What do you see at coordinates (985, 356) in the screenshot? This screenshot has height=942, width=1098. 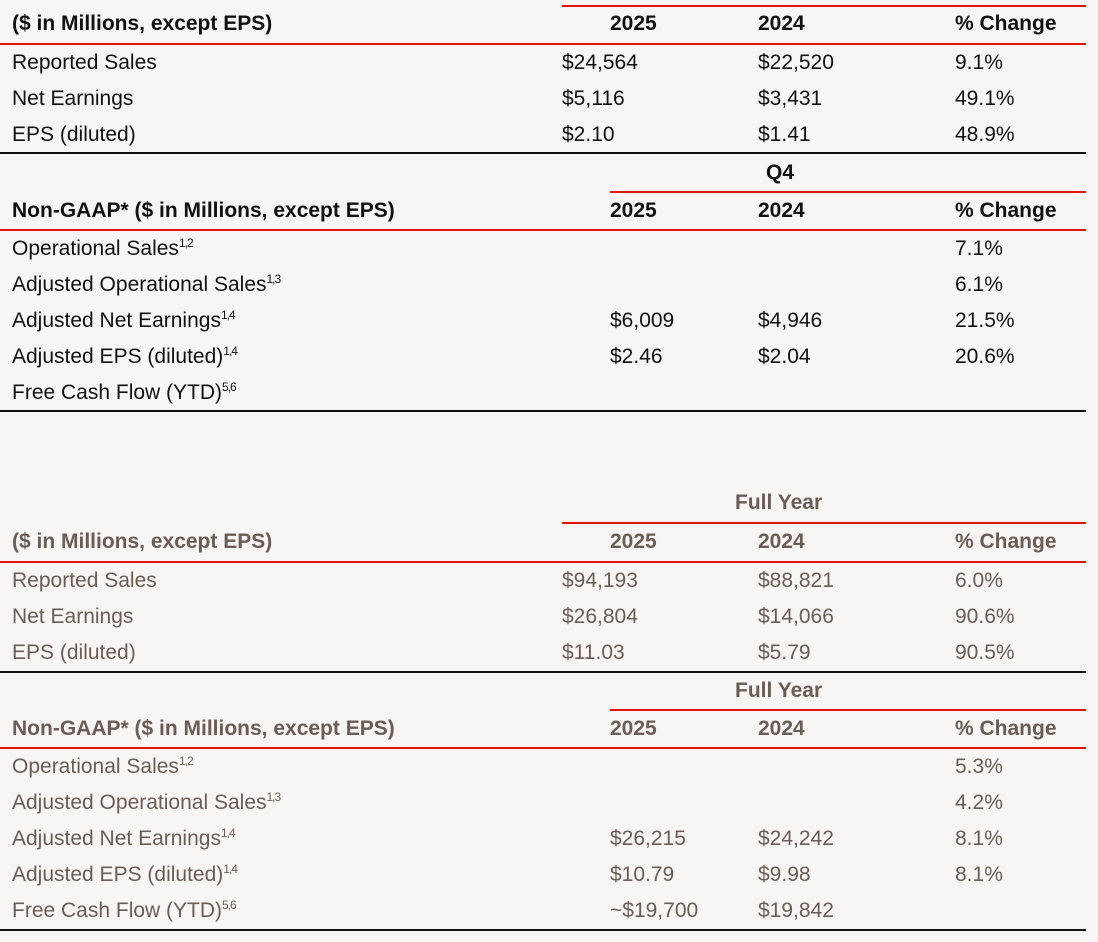 I see `value-change: 20.6%` at bounding box center [985, 356].